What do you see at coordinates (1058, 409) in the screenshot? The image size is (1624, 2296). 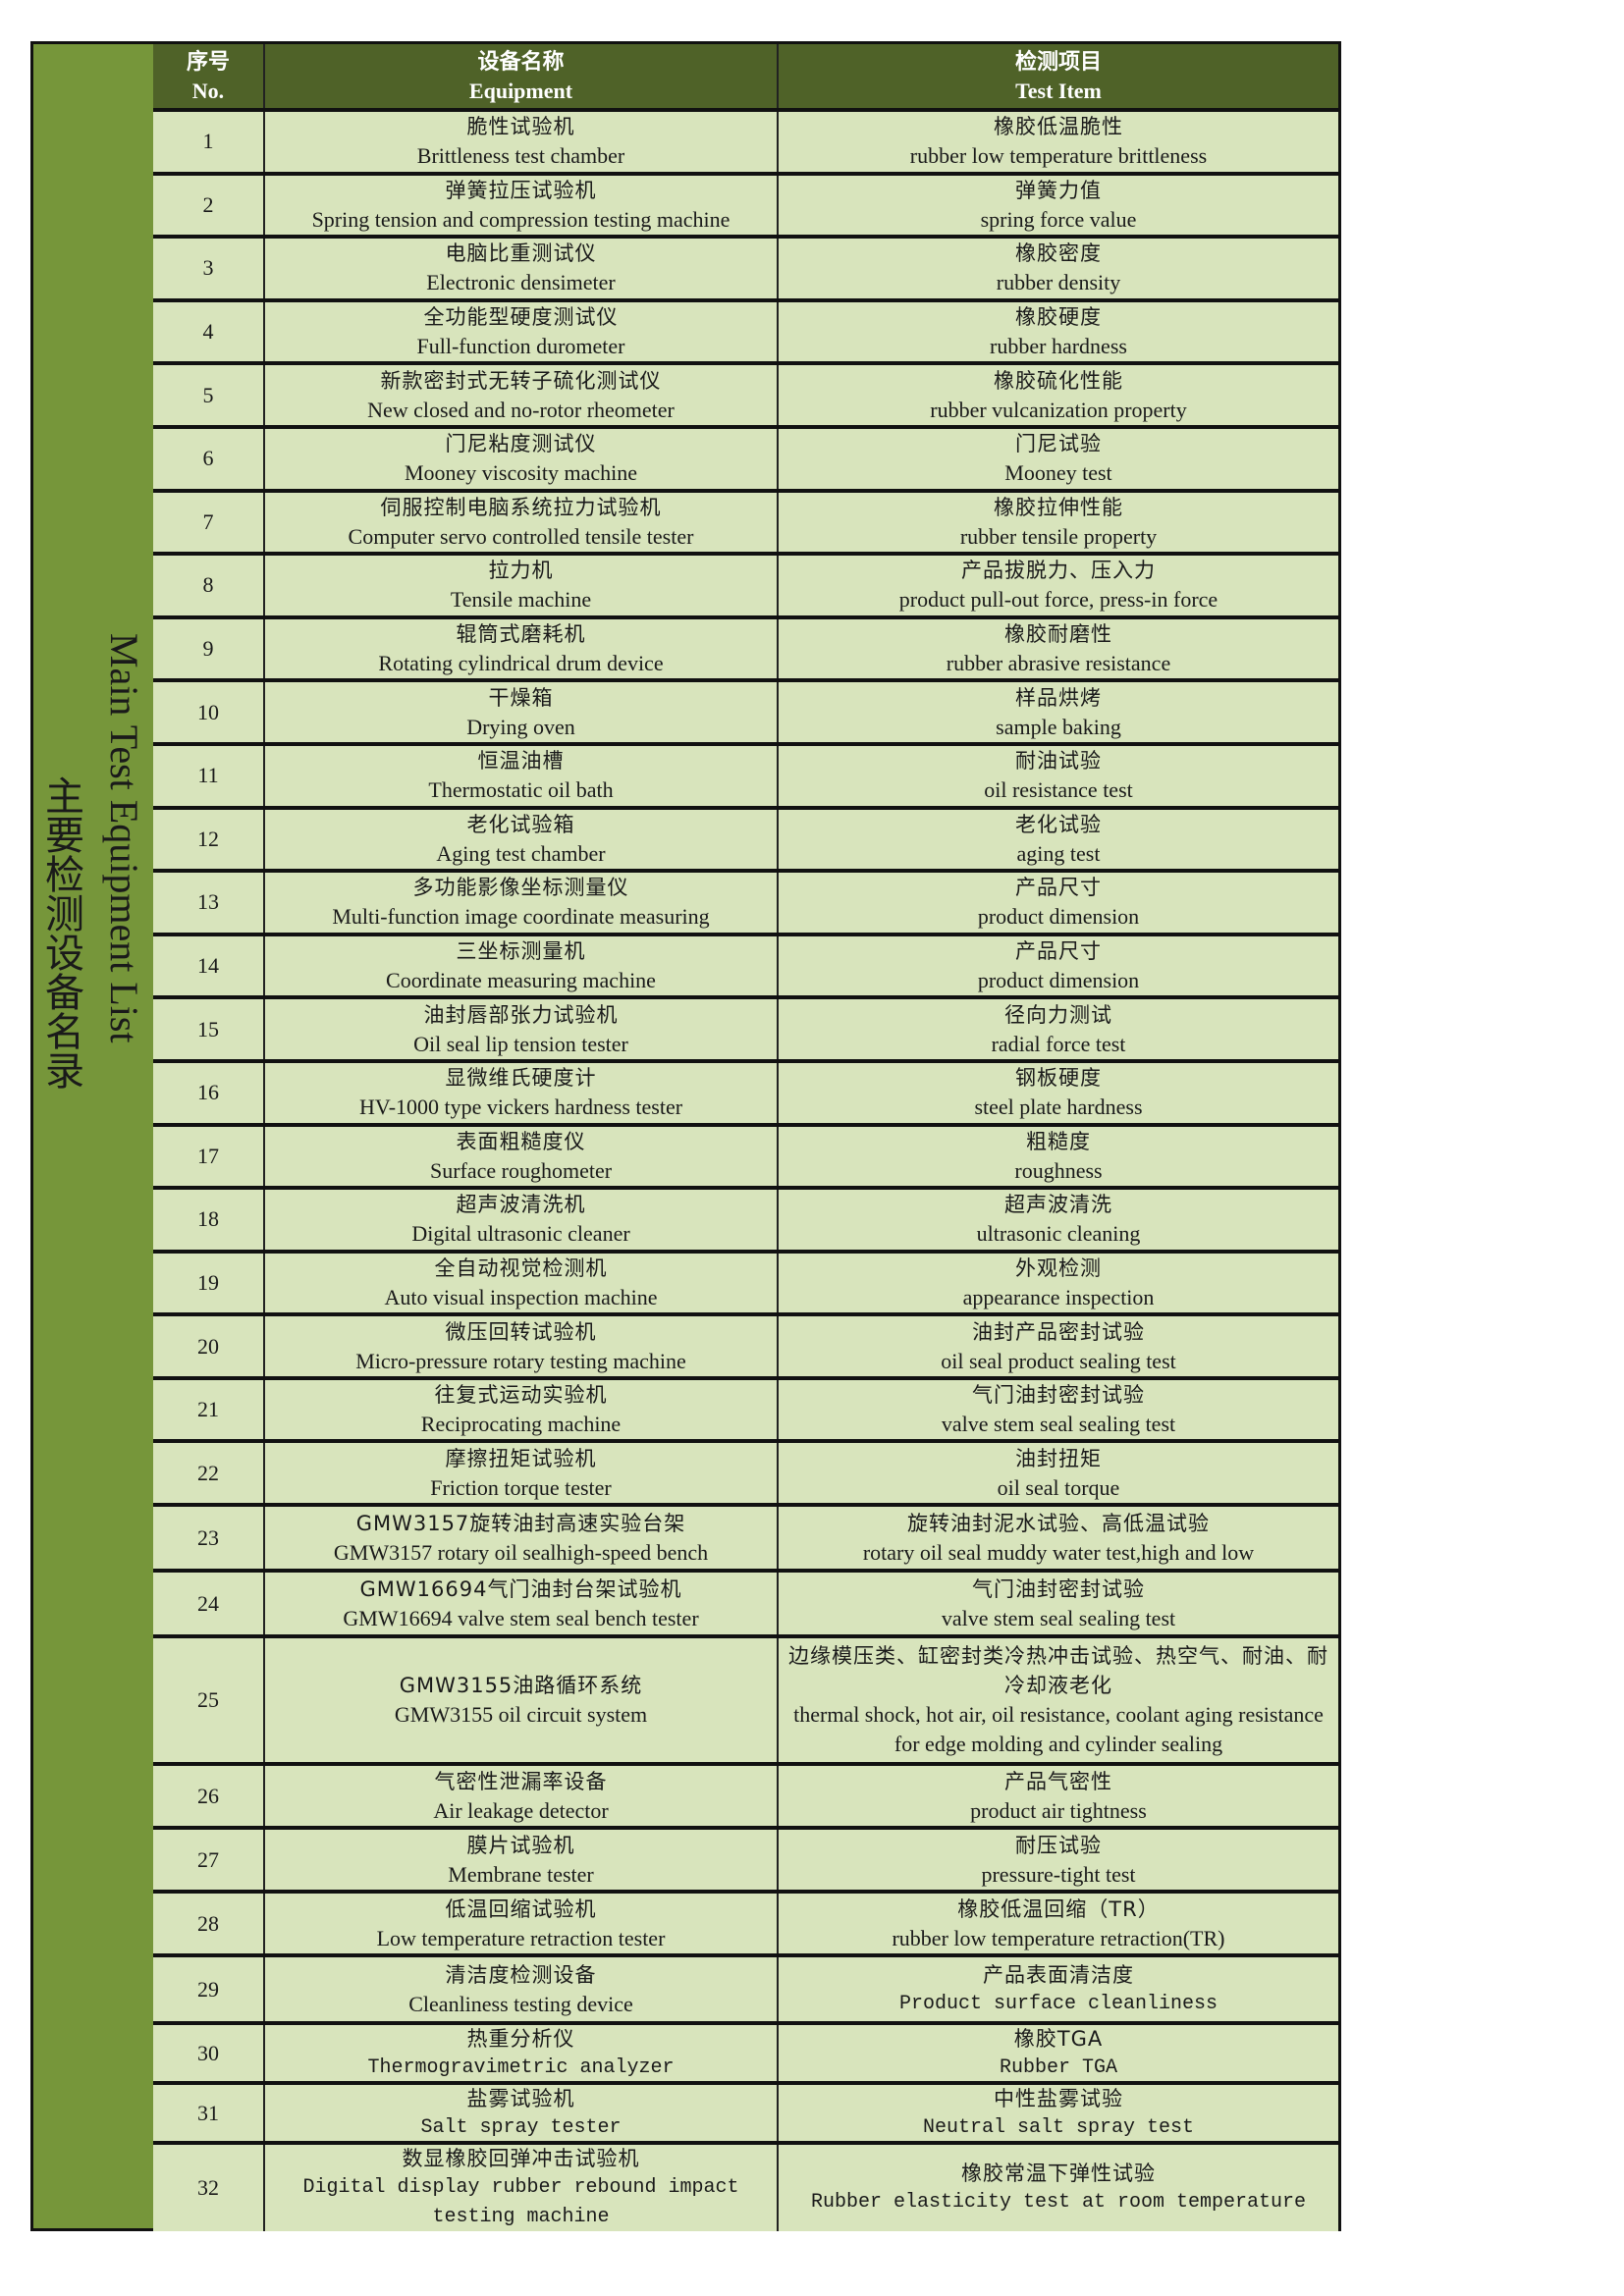 I see `test-item-en: rubber vulcanization property` at bounding box center [1058, 409].